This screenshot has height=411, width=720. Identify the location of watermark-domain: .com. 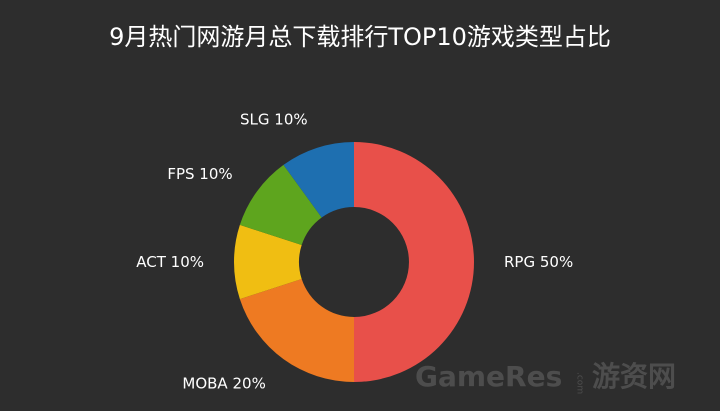
(580, 383).